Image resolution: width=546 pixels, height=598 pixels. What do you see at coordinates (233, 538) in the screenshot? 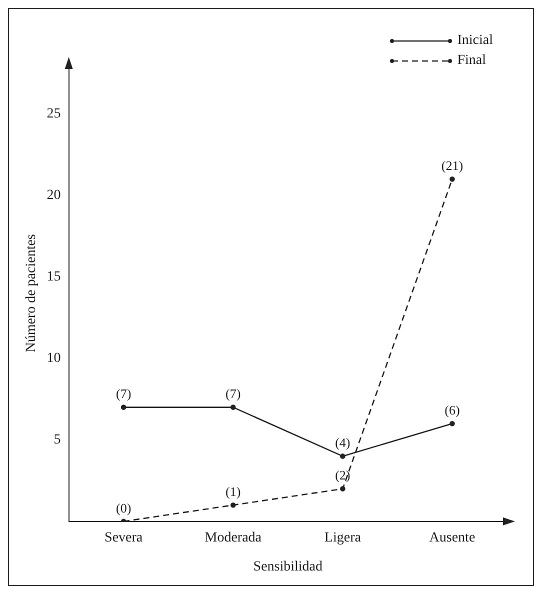
I see `x-tick-label: Moderada` at bounding box center [233, 538].